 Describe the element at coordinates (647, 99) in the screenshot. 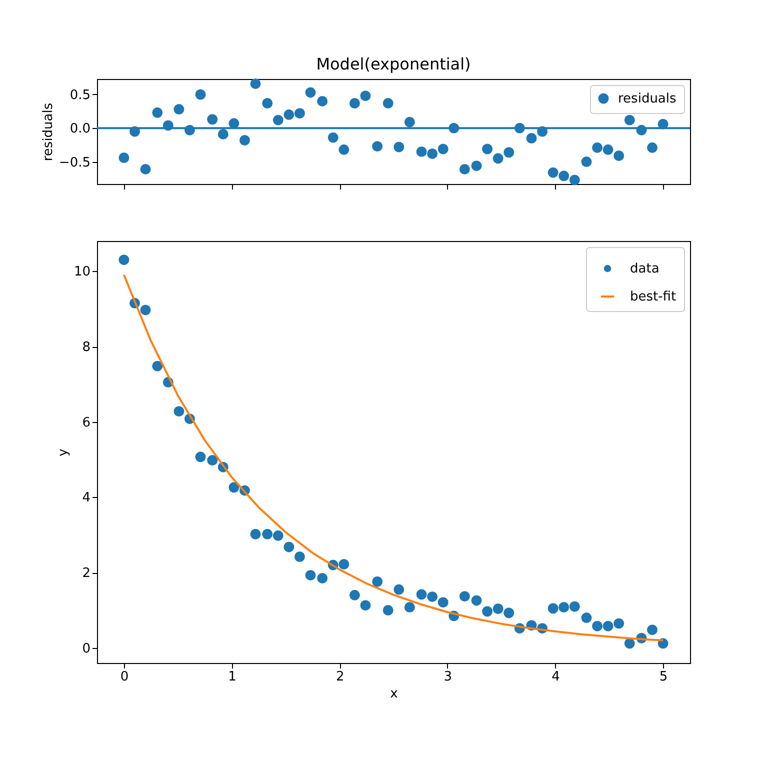

I see `legend-label: residuals` at that location.